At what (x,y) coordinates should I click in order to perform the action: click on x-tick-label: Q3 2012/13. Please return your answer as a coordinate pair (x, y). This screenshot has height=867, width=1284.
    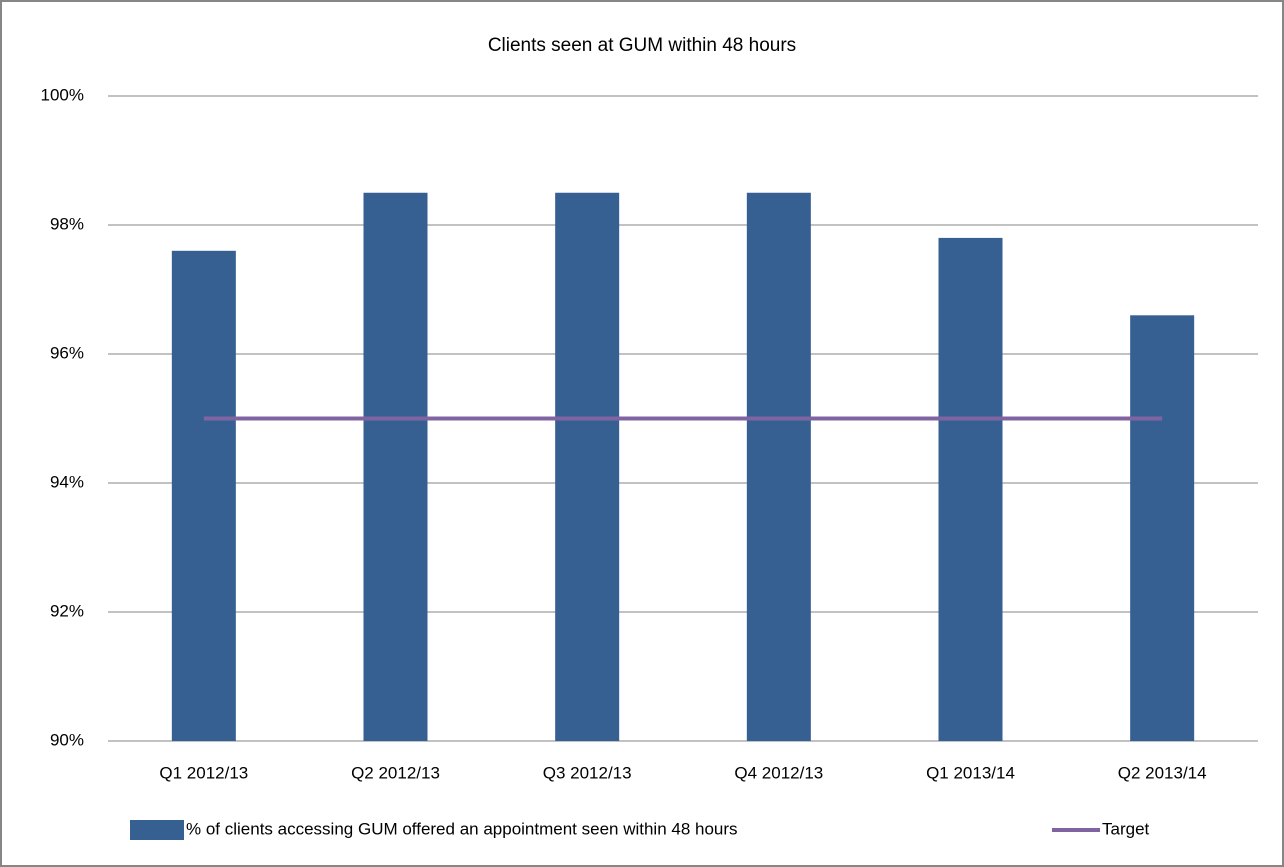
    Looking at the image, I should click on (587, 772).